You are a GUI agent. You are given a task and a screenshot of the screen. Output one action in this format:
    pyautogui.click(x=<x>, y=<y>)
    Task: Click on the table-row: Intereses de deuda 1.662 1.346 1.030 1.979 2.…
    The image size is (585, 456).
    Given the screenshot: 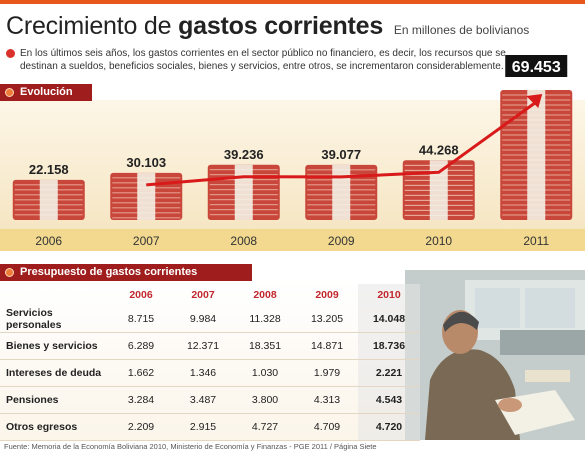 What is the action you would take?
    pyautogui.click(x=210, y=373)
    